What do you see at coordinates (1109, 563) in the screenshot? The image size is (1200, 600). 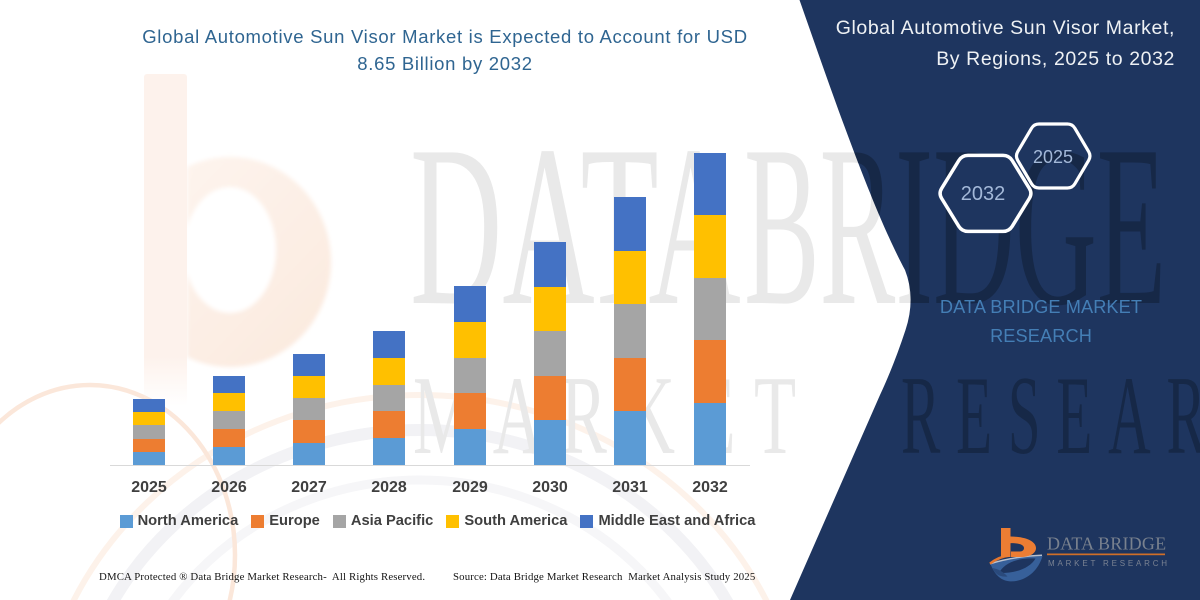 I see `svg-text: MARKET RESEARCH` at bounding box center [1109, 563].